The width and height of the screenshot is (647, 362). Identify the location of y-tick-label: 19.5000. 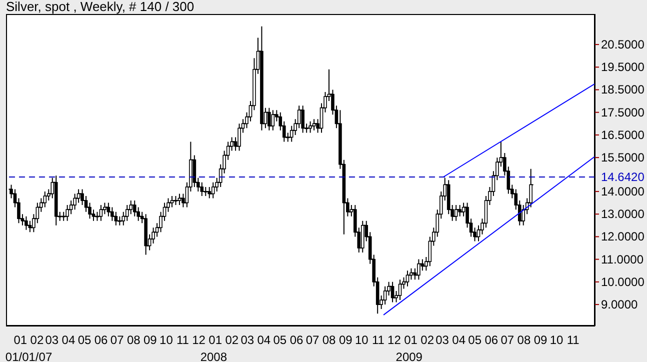
(623, 67).